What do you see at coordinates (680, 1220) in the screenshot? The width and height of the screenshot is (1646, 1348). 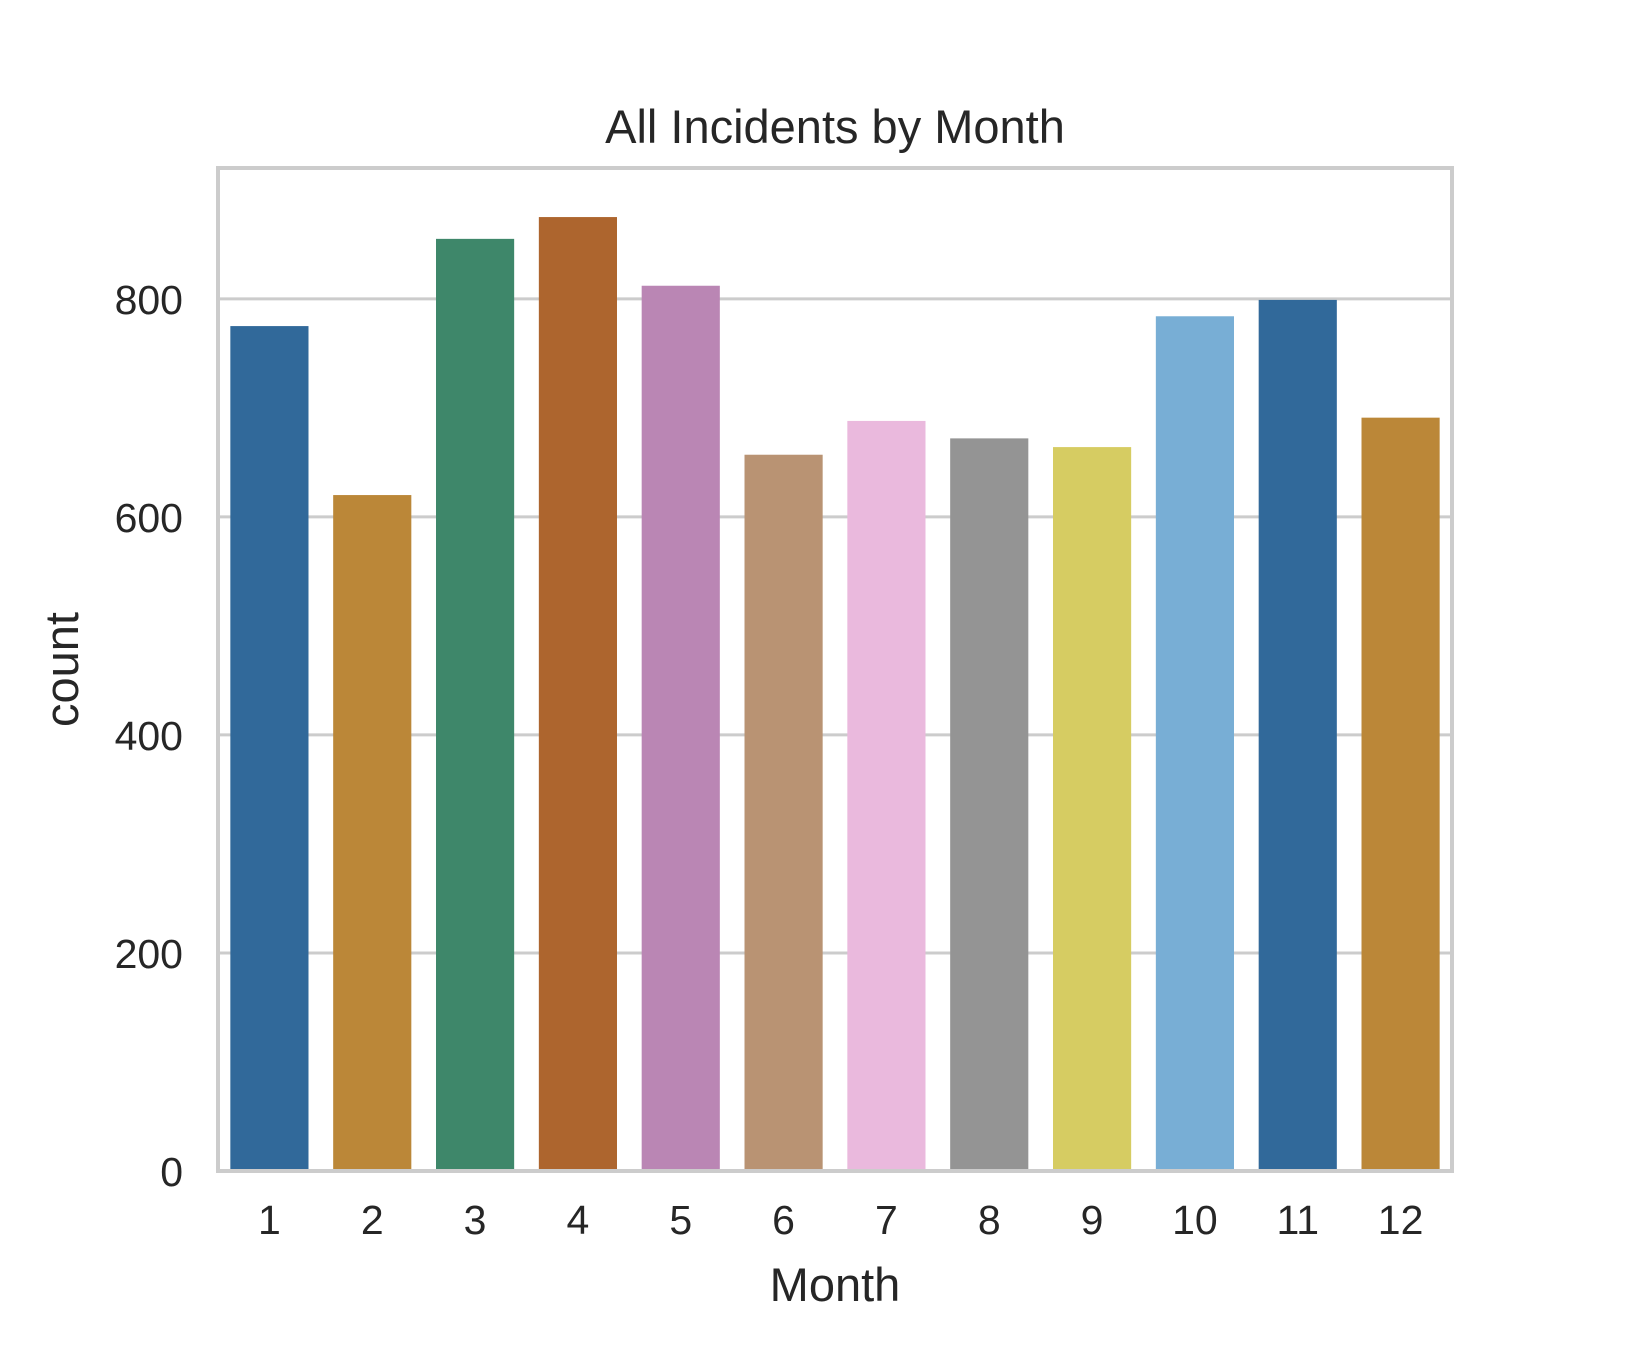 I see `x-tick-label: 5` at bounding box center [680, 1220].